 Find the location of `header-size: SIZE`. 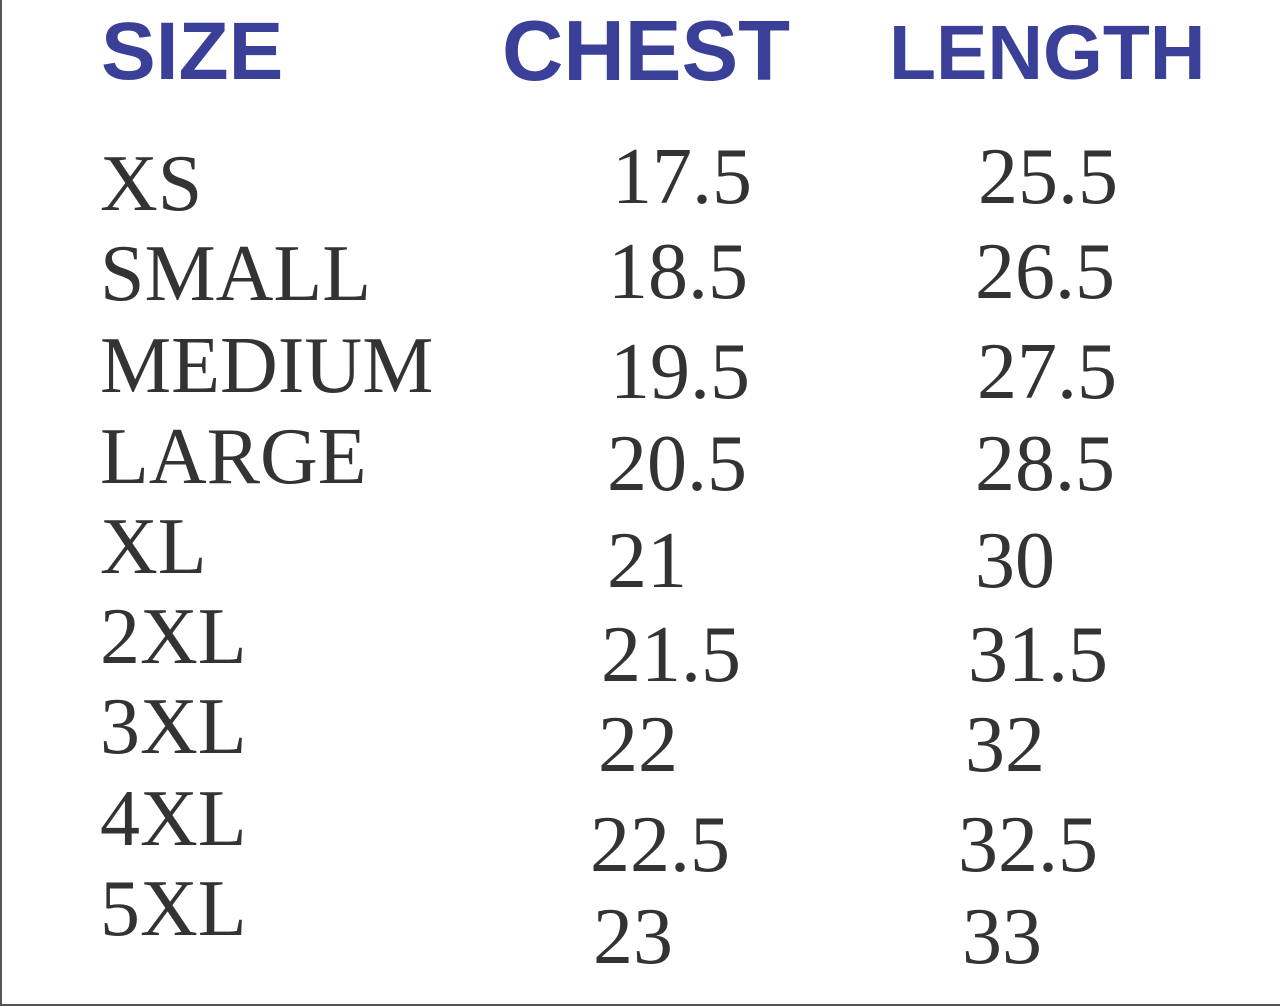

header-size: SIZE is located at coordinates (192, 51).